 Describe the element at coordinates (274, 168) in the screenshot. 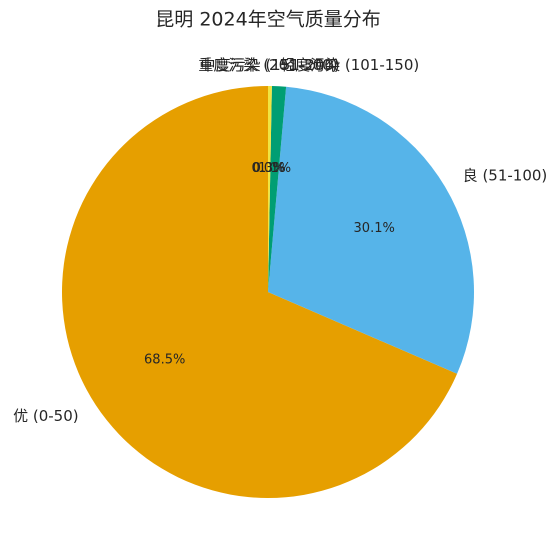

I see `percent-label: 1.1%` at that location.